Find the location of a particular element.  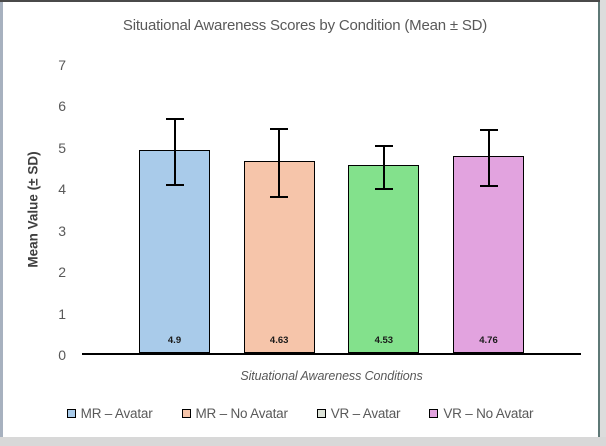

frame-left-edge is located at coordinates (1, 219).